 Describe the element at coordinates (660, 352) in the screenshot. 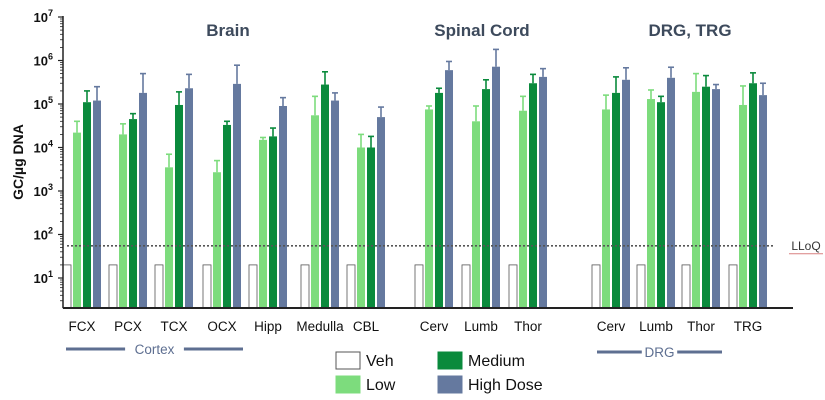

I see `bracket-label-drg: DRG` at that location.